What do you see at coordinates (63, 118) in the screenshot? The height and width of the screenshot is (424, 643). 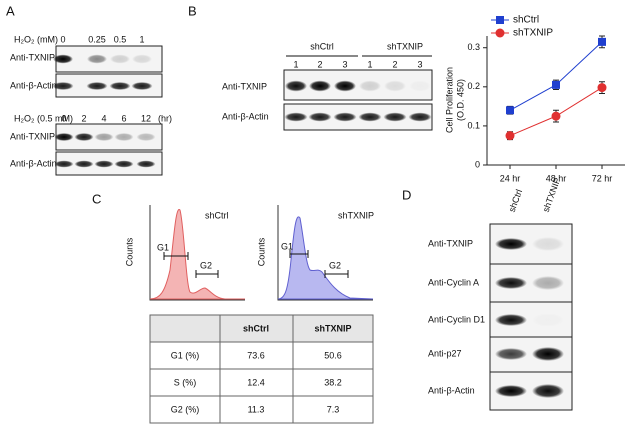 I see `time: 0` at bounding box center [63, 118].